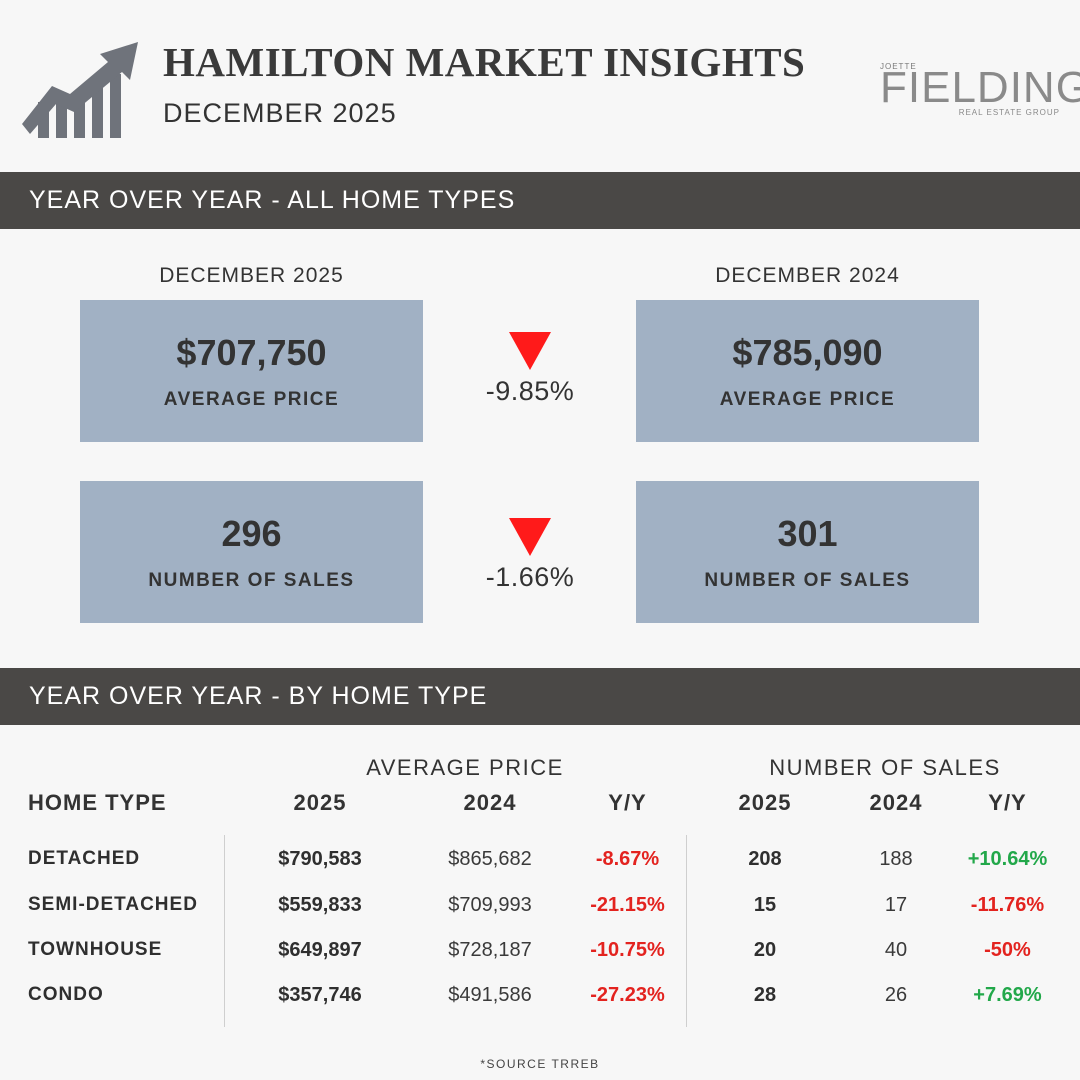 This screenshot has height=1080, width=1080. What do you see at coordinates (765, 995) in the screenshot?
I see `sales-2025-cell: 28` at bounding box center [765, 995].